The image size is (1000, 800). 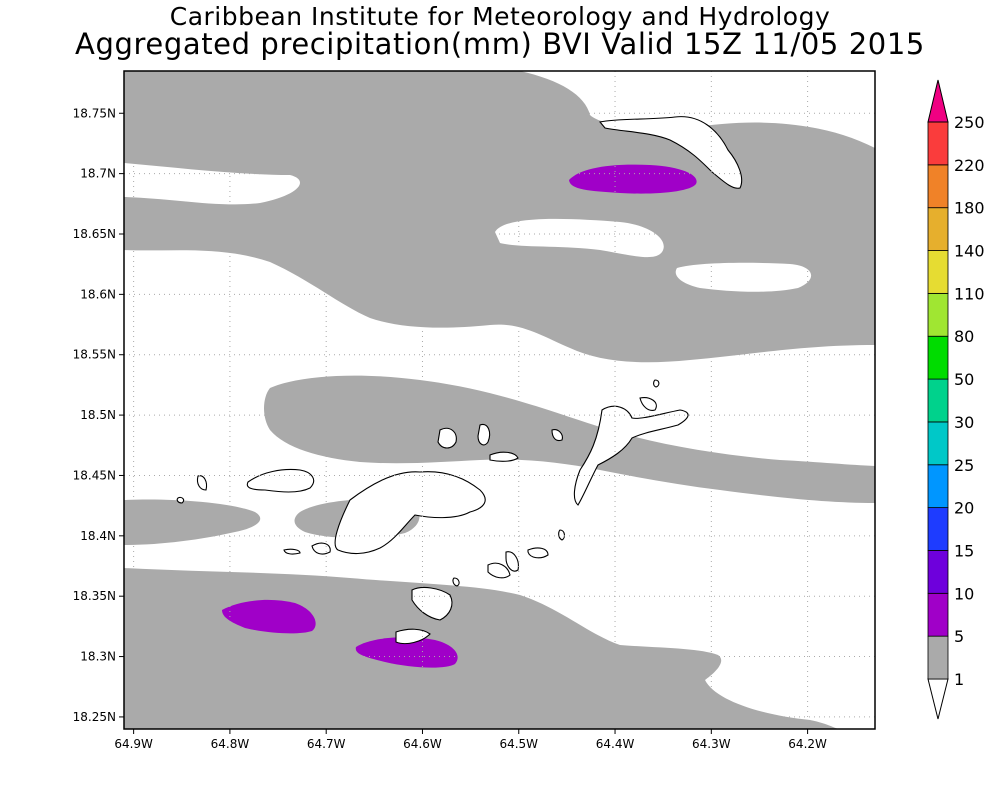 What do you see at coordinates (969, 208) in the screenshot?
I see `colorbar-label: 180` at bounding box center [969, 208].